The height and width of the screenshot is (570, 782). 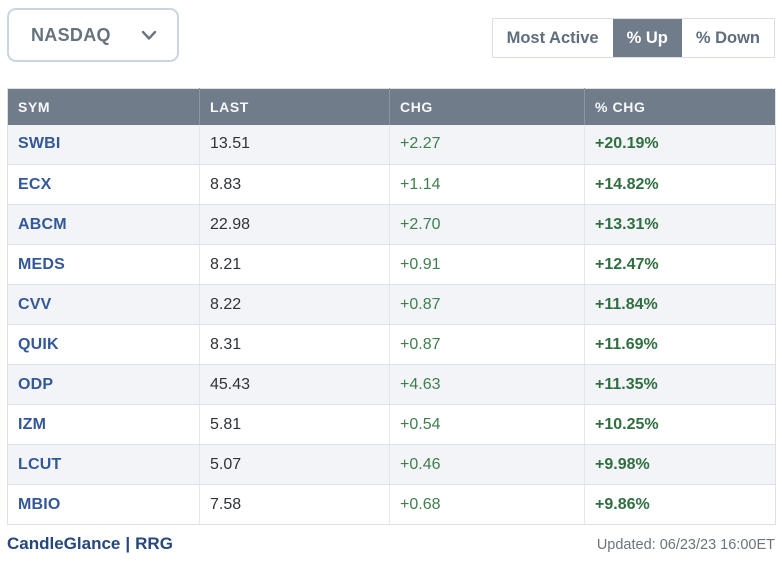 I want to click on change-value: +0.54, so click(x=487, y=424).